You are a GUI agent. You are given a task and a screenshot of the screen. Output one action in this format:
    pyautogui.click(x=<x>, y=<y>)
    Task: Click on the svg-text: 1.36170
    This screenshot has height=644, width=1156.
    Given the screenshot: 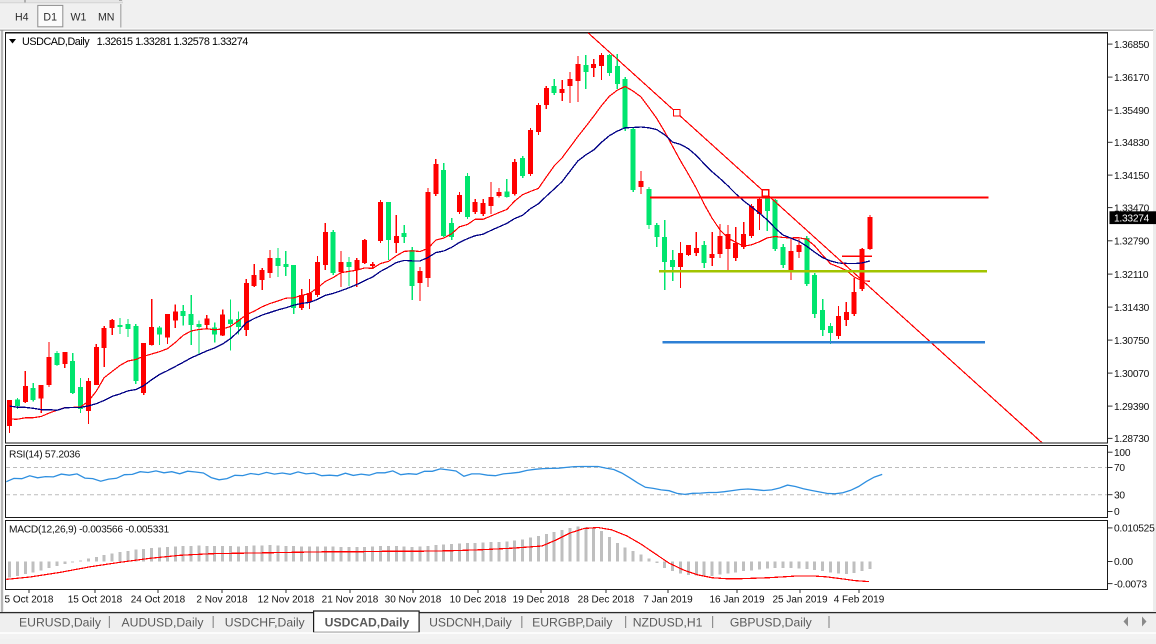 What is the action you would take?
    pyautogui.click(x=1132, y=78)
    